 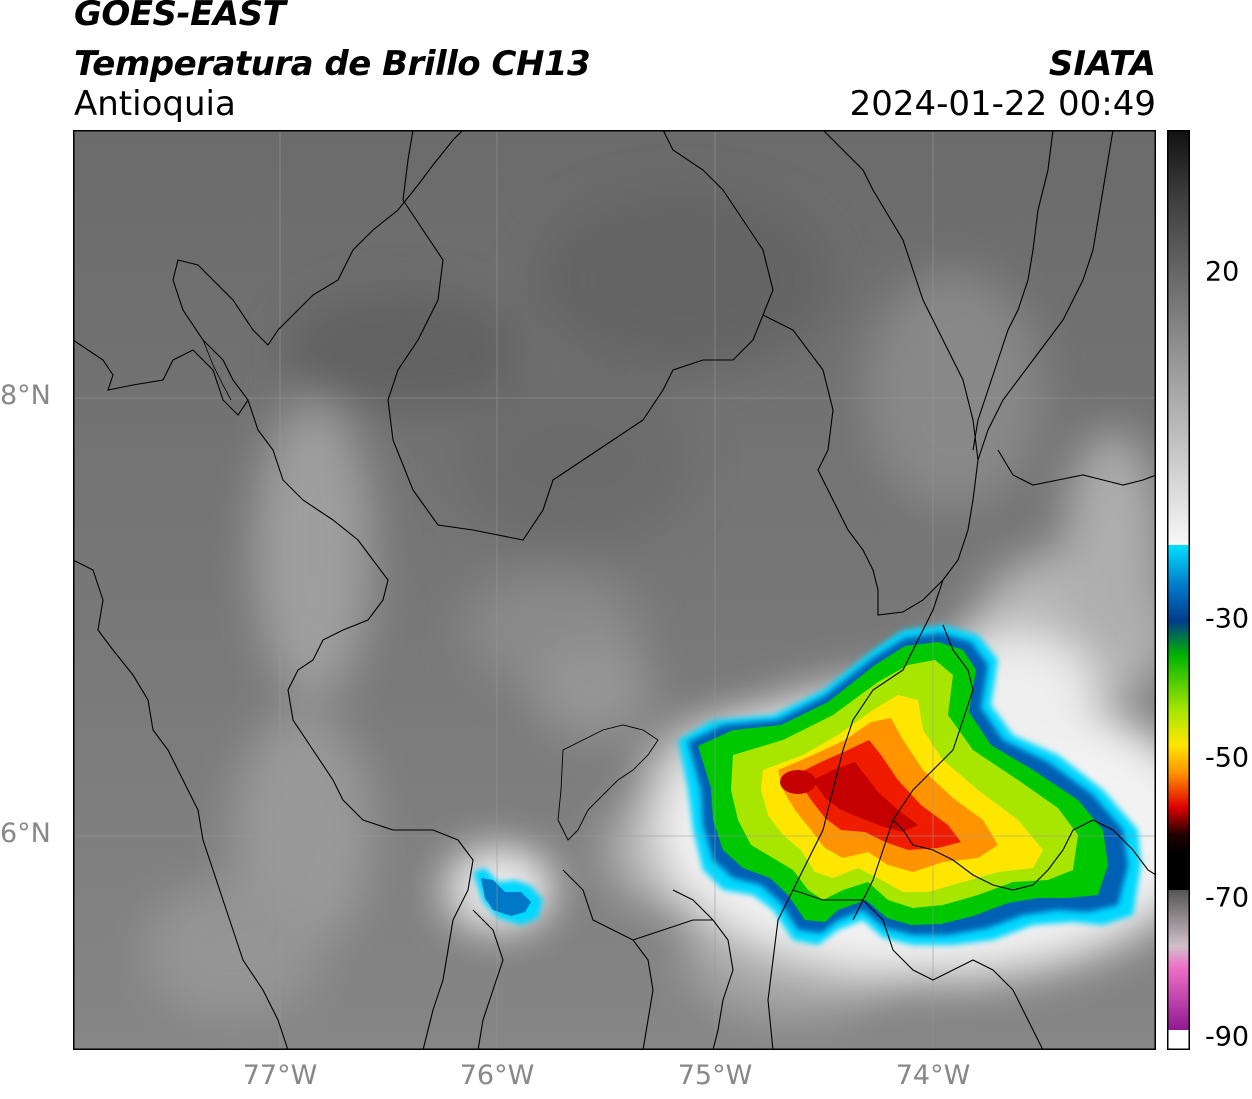 What do you see at coordinates (1002, 104) in the screenshot?
I see `datetime-label: 2024-01-22 00:49` at bounding box center [1002, 104].